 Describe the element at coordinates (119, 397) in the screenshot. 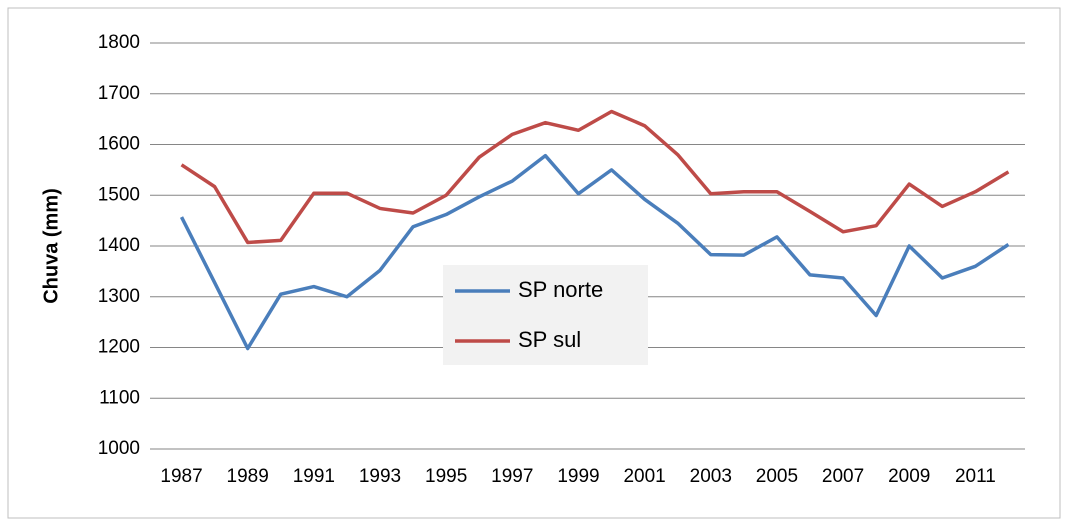

I see `y-tick-label: 1100` at that location.